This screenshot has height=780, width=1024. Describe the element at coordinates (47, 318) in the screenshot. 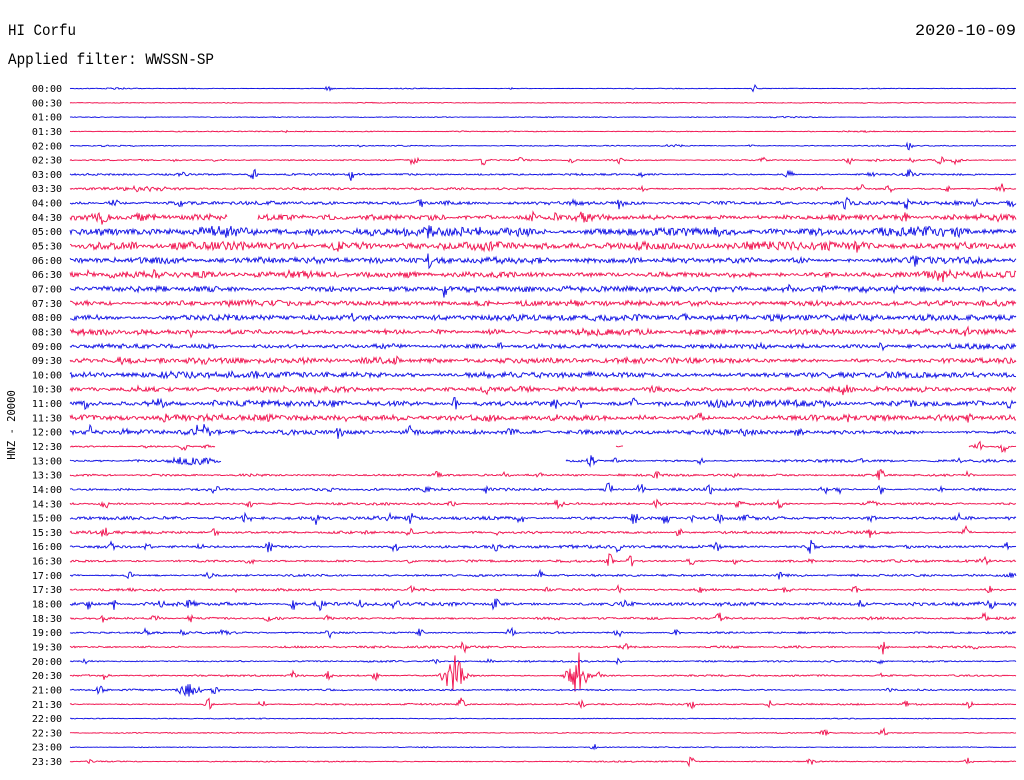

I see `row-label: 08:00` at that location.